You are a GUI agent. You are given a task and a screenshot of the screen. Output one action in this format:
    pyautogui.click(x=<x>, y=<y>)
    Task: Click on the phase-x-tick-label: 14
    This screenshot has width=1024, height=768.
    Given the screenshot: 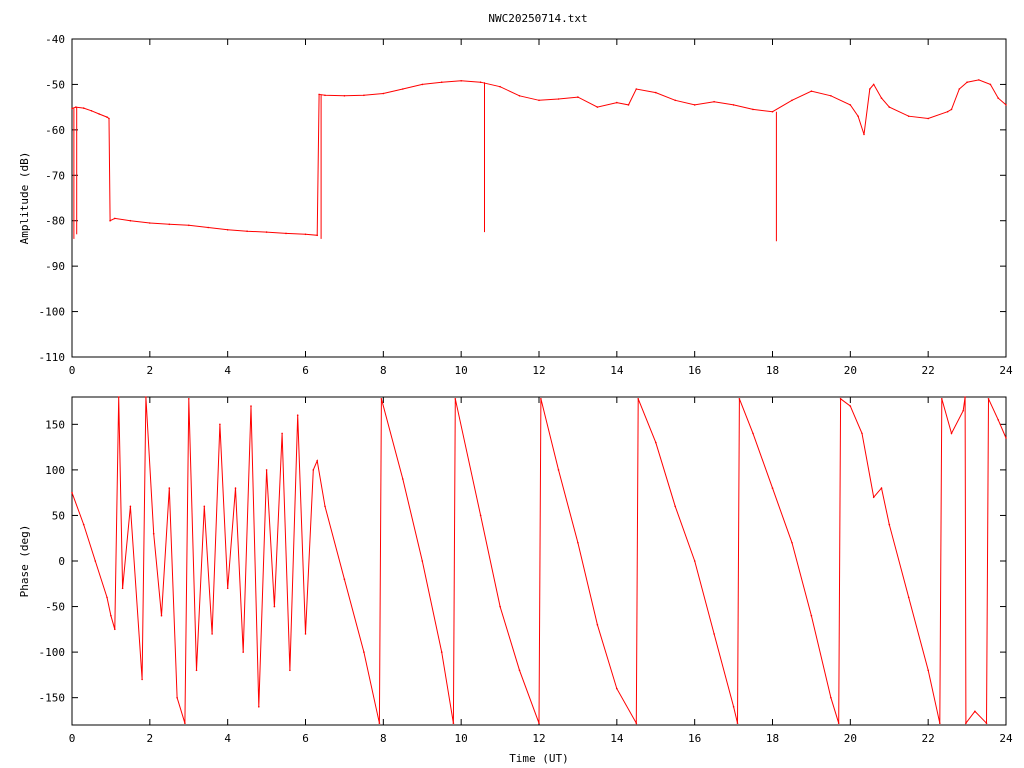 What is the action you would take?
    pyautogui.click(x=617, y=738)
    